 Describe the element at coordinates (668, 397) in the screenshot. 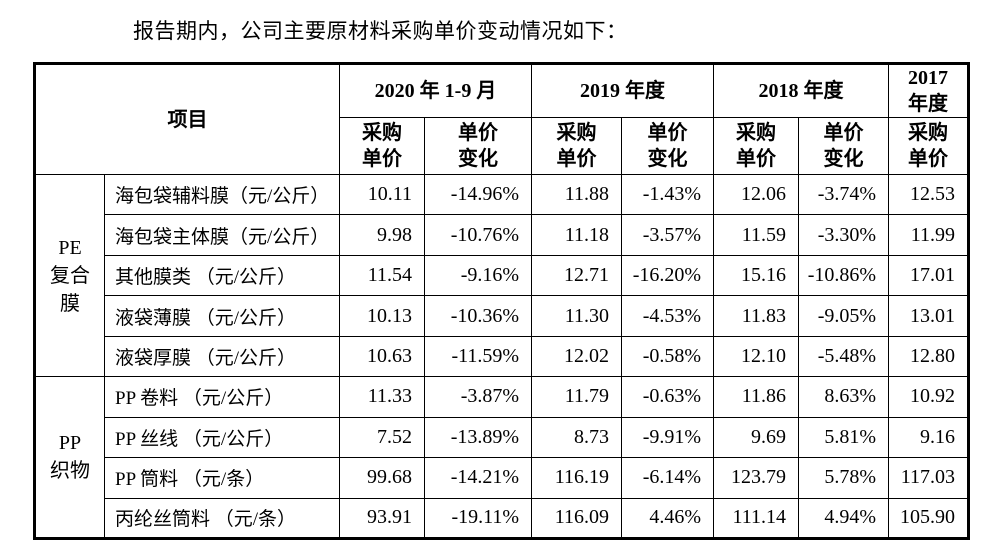

I see `value-cell: -0.63%` at that location.